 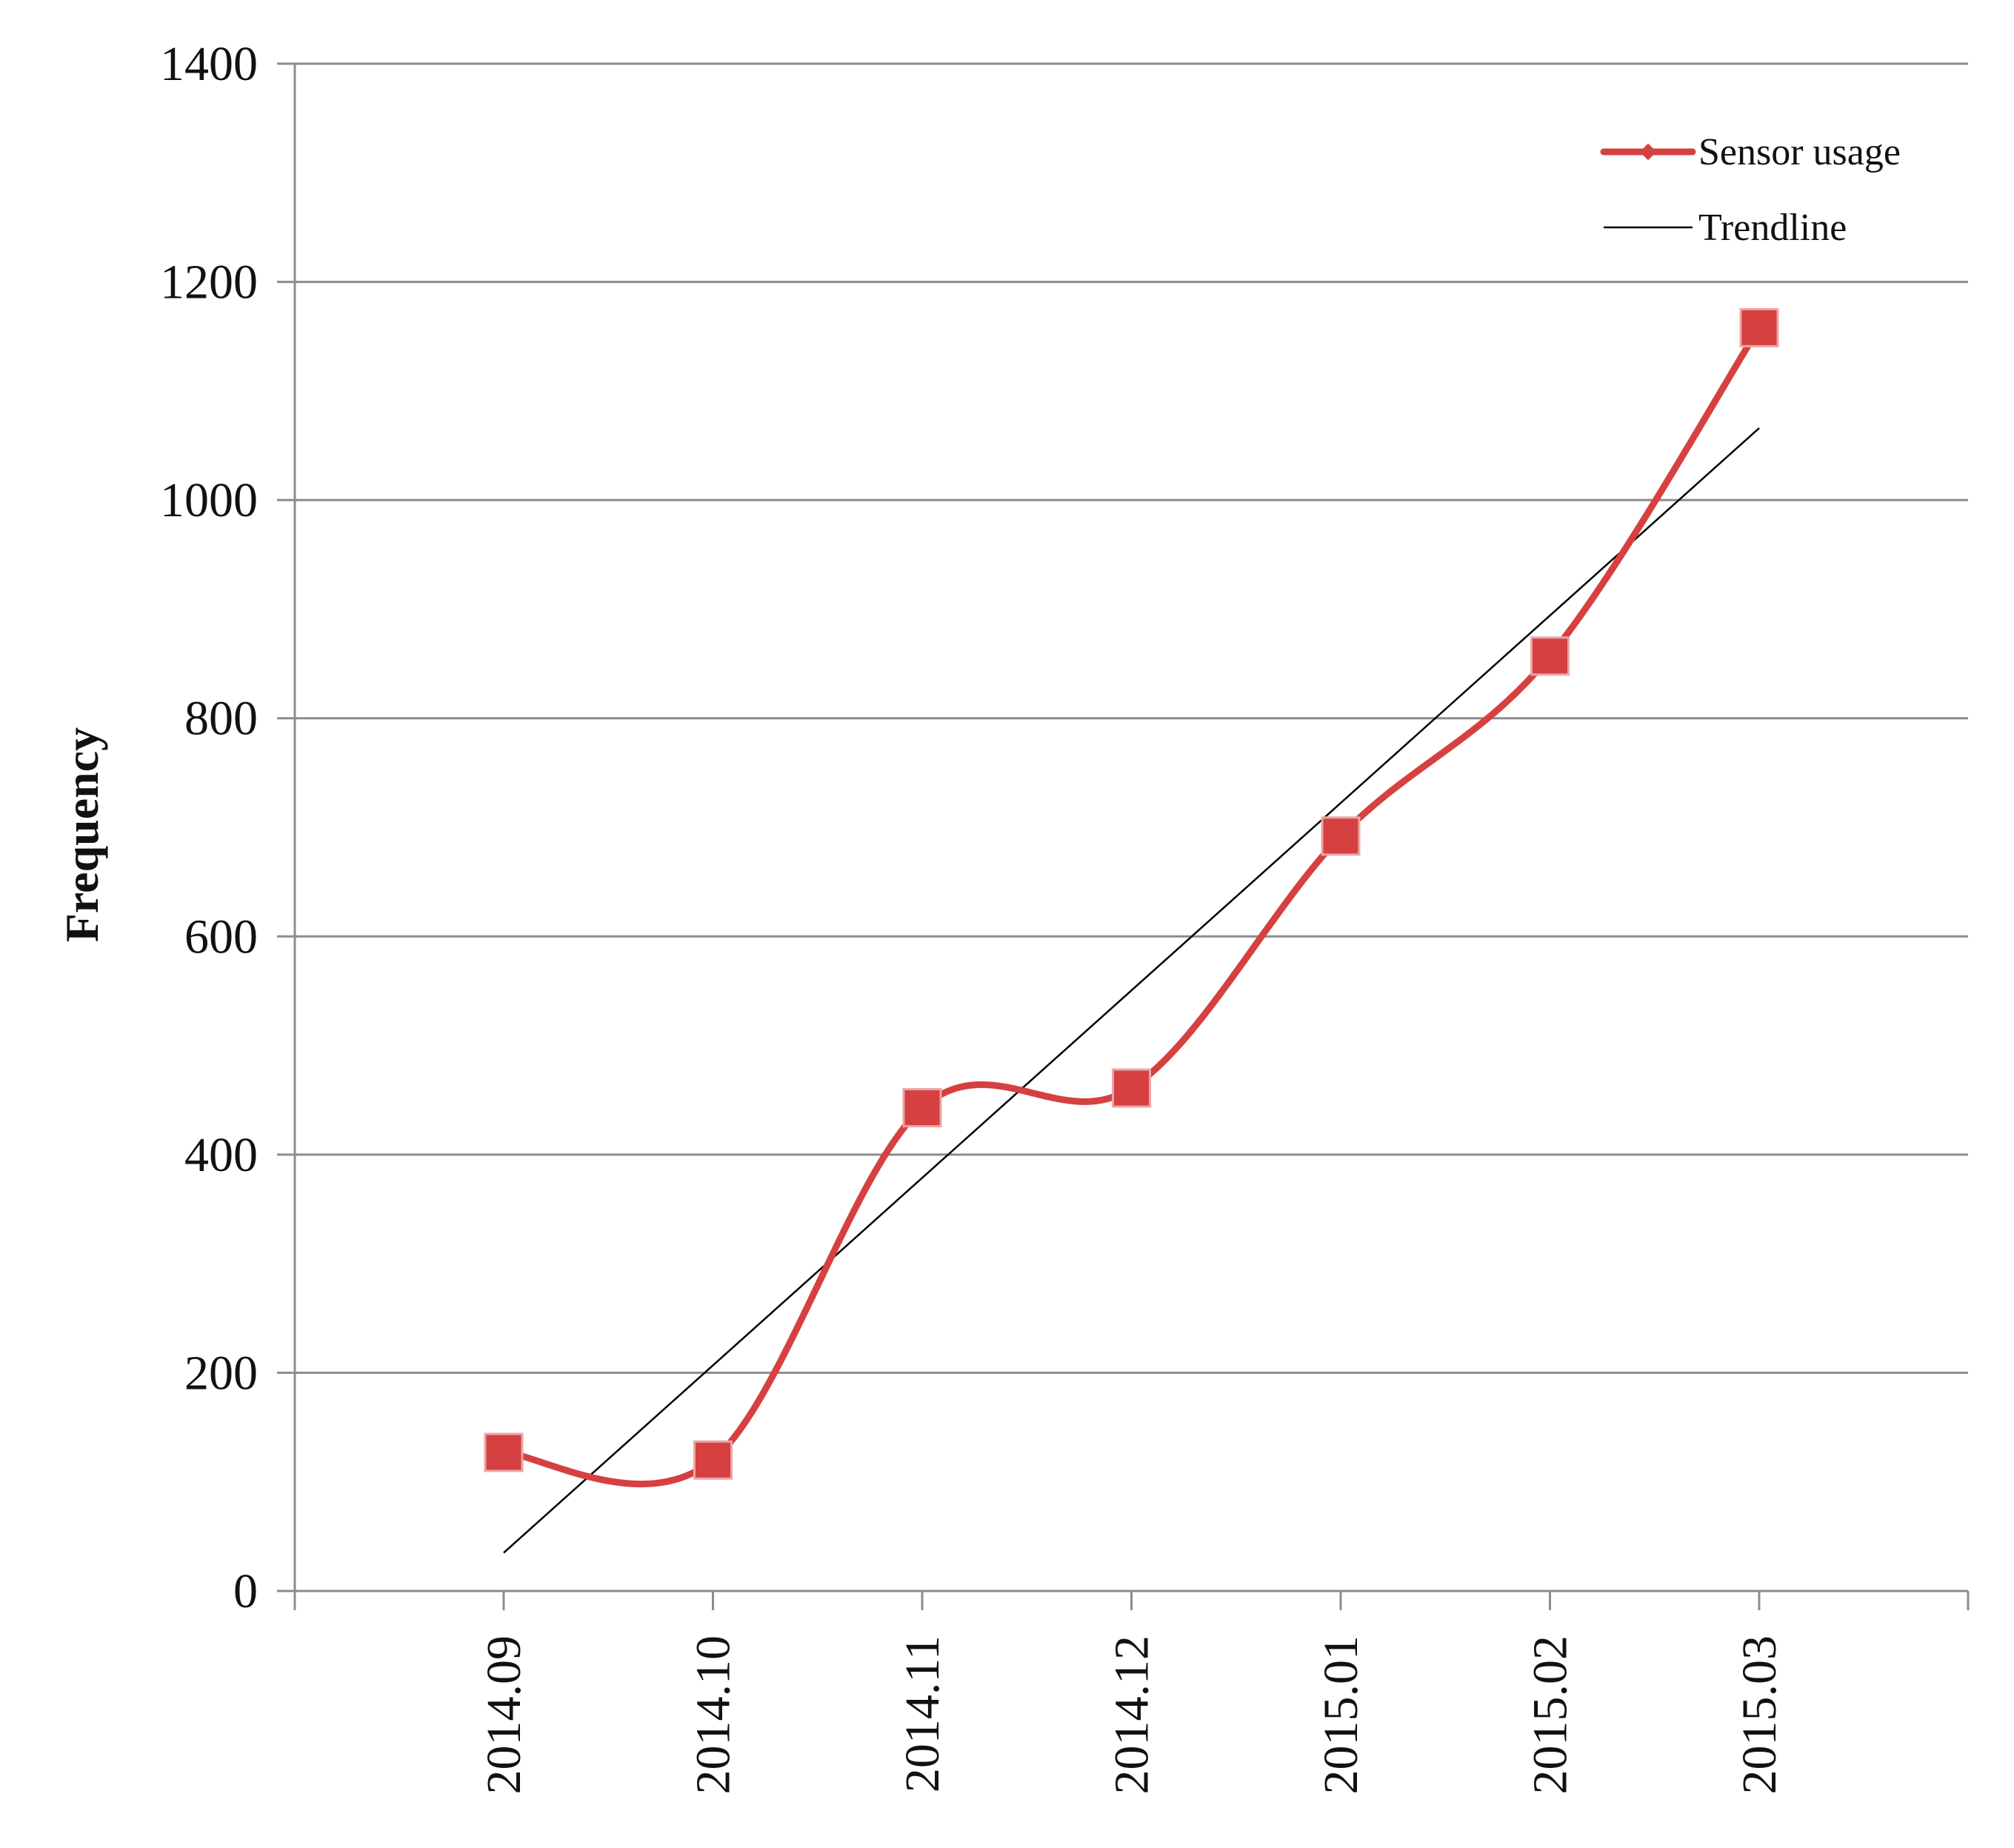 I want to click on x-tick-label: 2015.02, so click(x=1551, y=1715).